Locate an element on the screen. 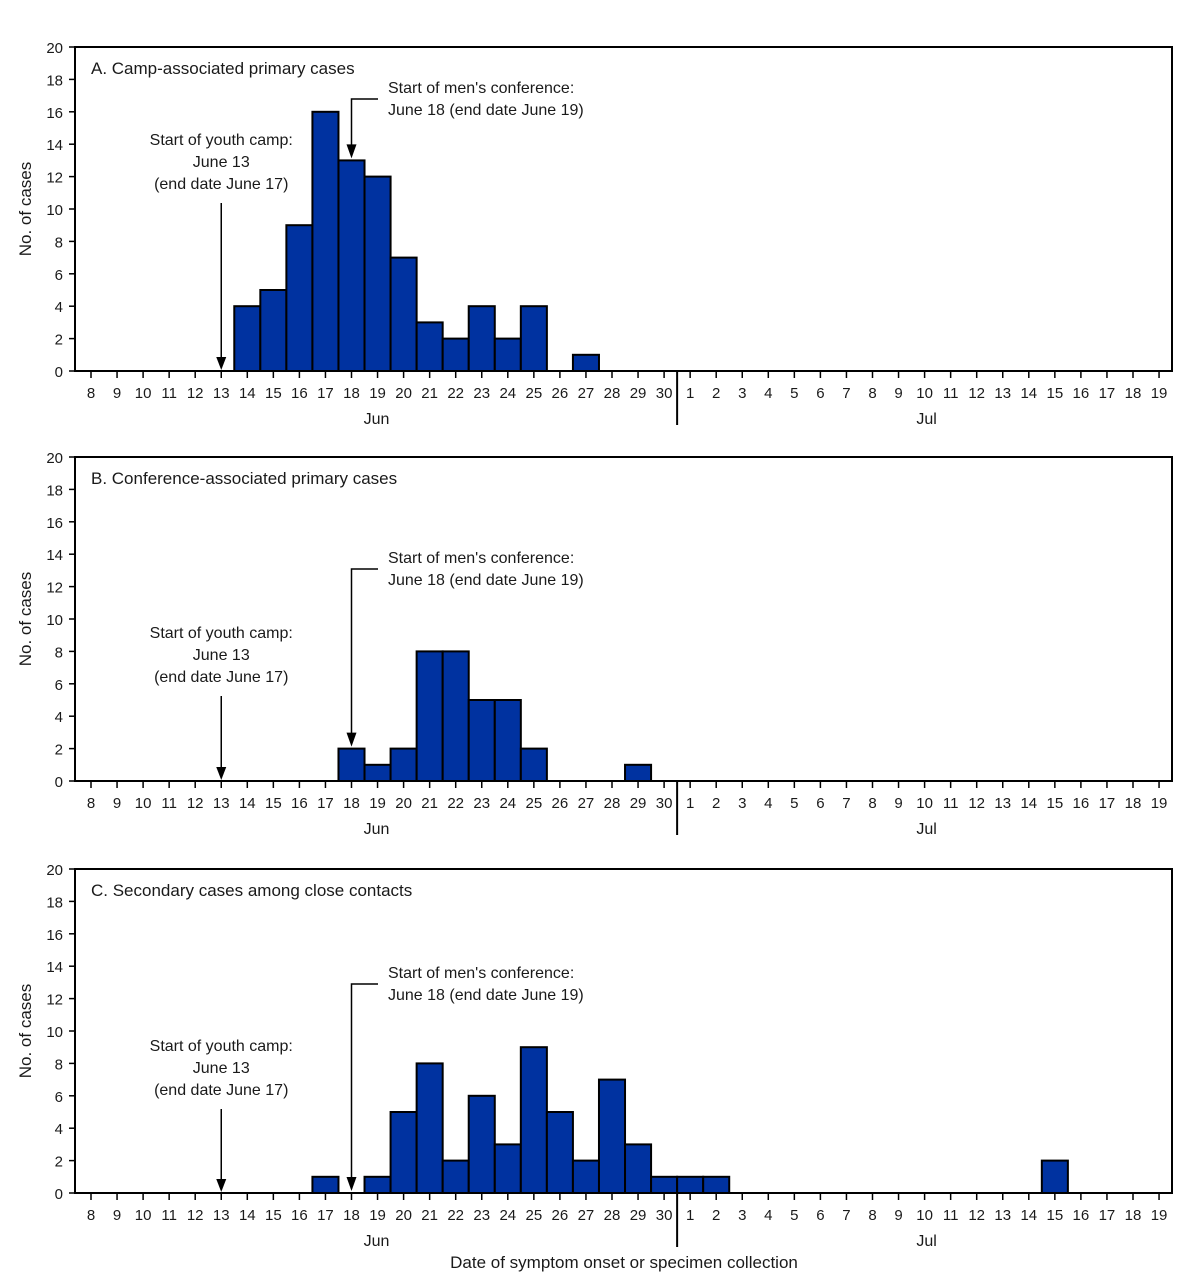 The image size is (1200, 1285). x-tick-label: 3 is located at coordinates (742, 1215).